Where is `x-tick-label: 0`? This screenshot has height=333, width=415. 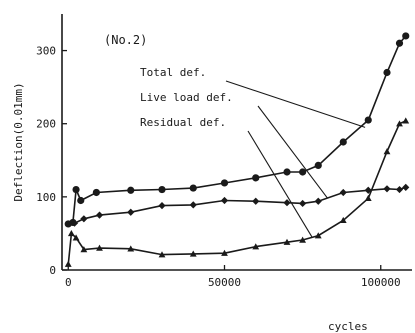 x-tick-label: 0 is located at coordinates (68, 282).